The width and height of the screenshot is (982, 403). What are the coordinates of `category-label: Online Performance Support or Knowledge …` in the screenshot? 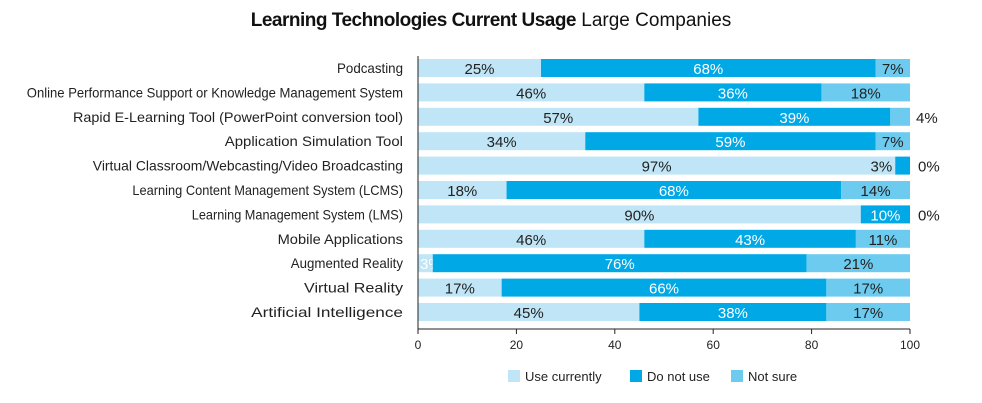 It's located at (215, 92).